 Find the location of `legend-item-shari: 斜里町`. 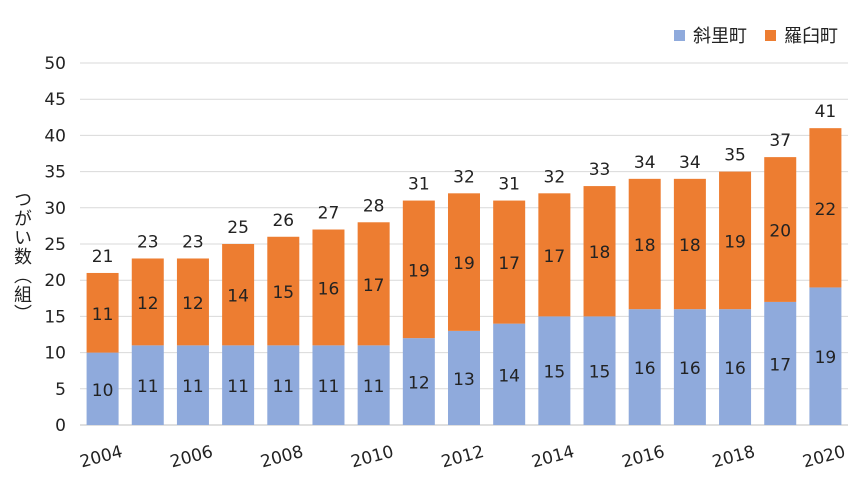

legend-item-shari: 斜里町 is located at coordinates (710, 35).